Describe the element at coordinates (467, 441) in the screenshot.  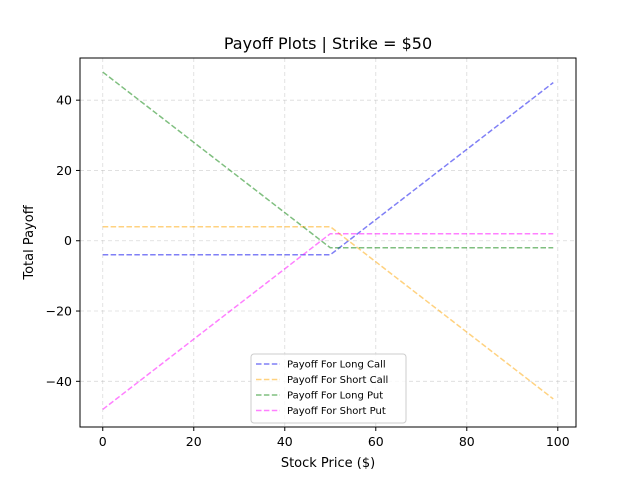
I see `x-tick-label: 80` at that location.